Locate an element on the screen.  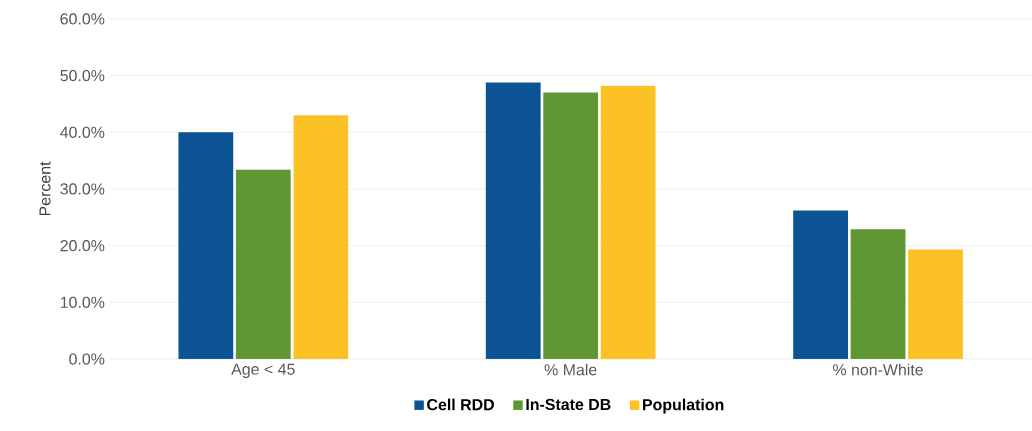
y-tick-label: 0.0% is located at coordinates (87, 359).